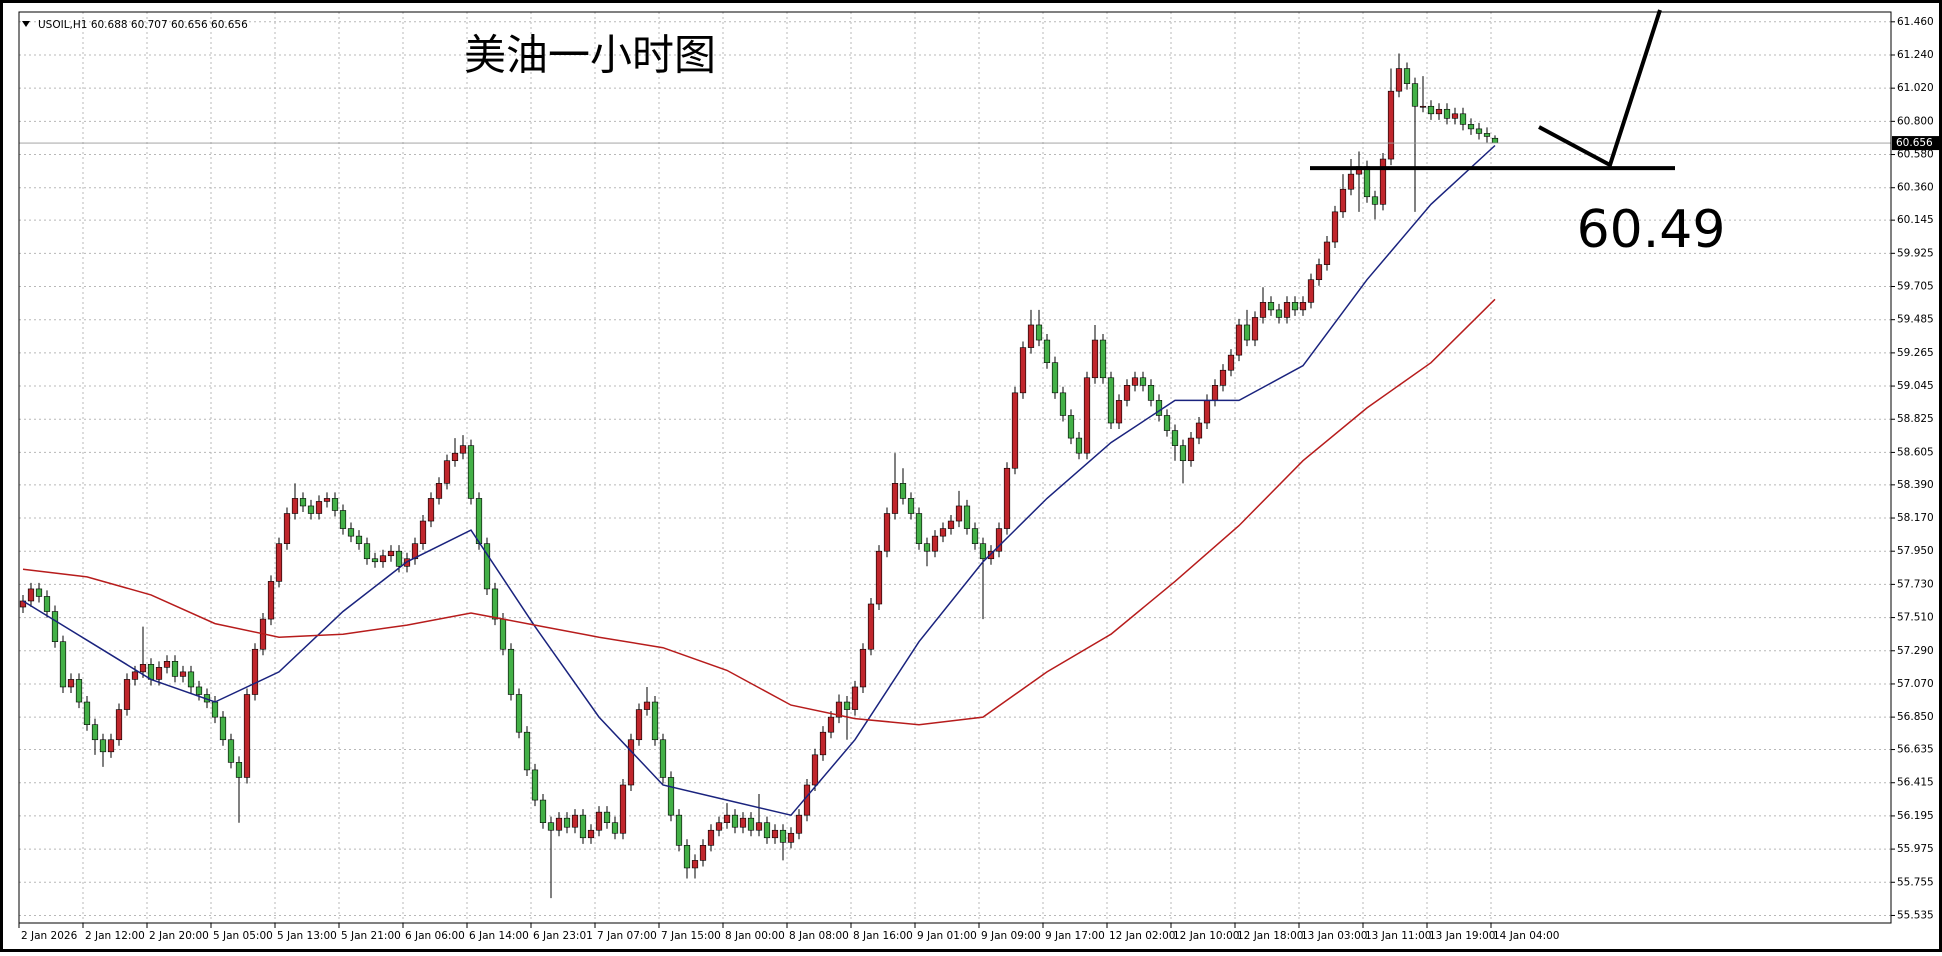  Describe the element at coordinates (179, 936) in the screenshot. I see `x-tick-label: 2 Jan 20:00` at that location.